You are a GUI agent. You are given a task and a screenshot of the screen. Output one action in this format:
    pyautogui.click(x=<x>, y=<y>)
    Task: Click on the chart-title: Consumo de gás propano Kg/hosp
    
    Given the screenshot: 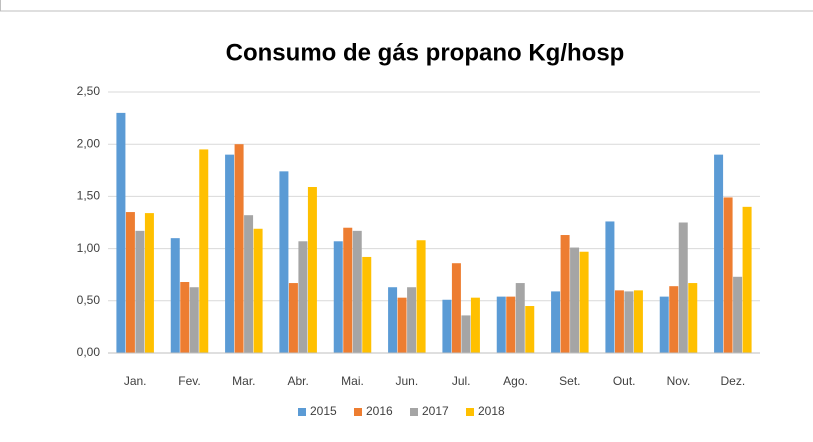 What is the action you would take?
    pyautogui.click(x=425, y=52)
    